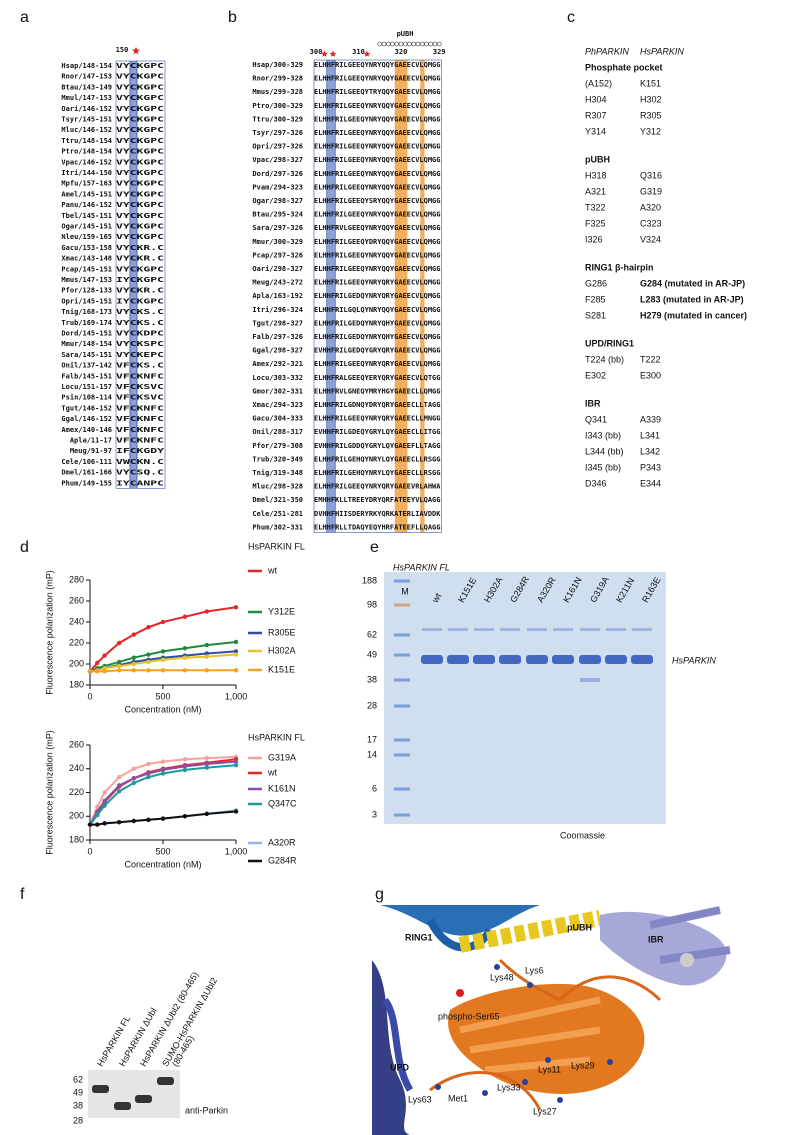 The width and height of the screenshot is (800, 1135). What do you see at coordinates (272, 570) in the screenshot?
I see `legend-label: wt` at bounding box center [272, 570].